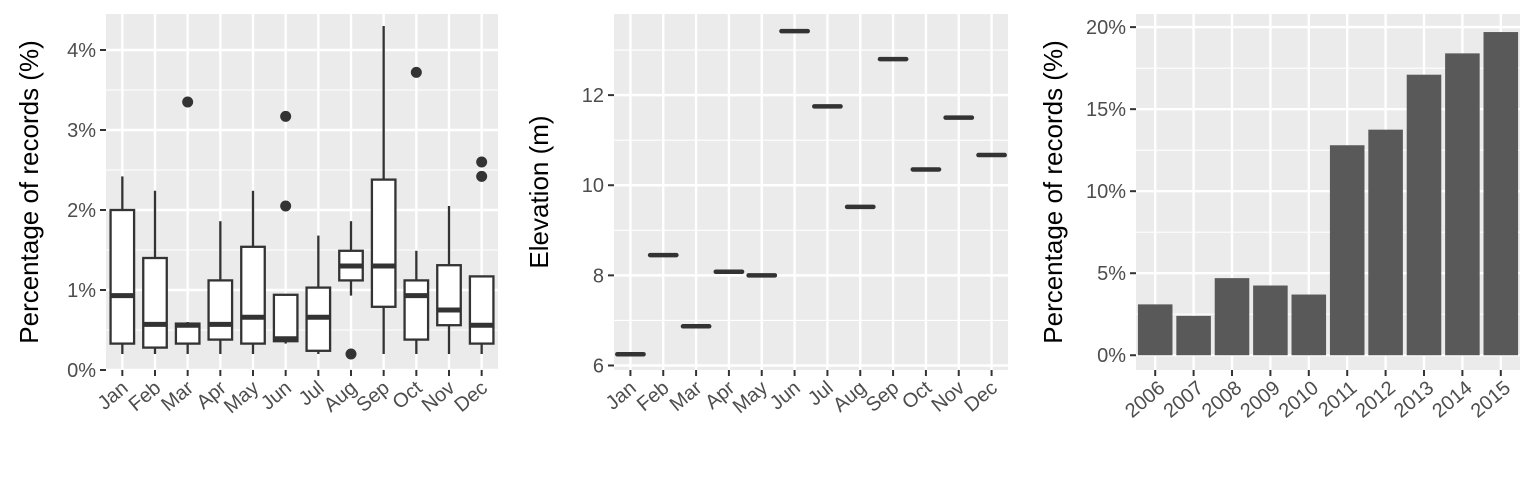 This screenshot has width=1536, height=480. I want to click on x-tick-label: 2012, so click(1376, 399).